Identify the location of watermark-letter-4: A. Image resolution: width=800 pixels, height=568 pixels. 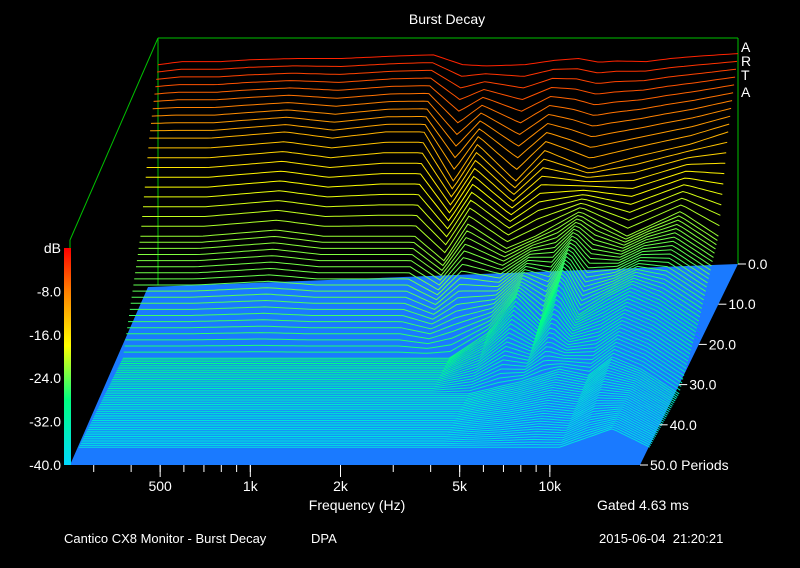
(746, 92).